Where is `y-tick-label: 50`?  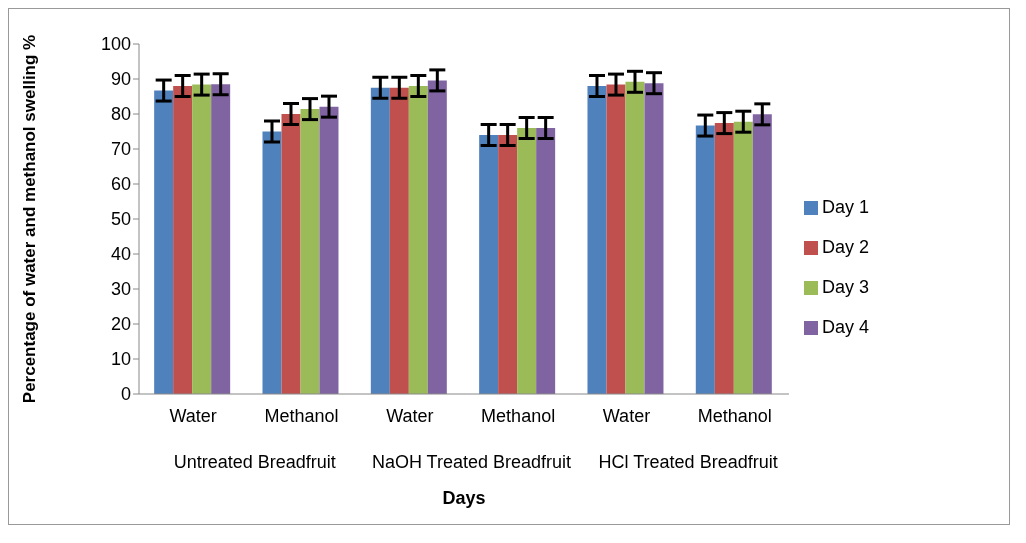
y-tick-label: 50 is located at coordinates (120, 219).